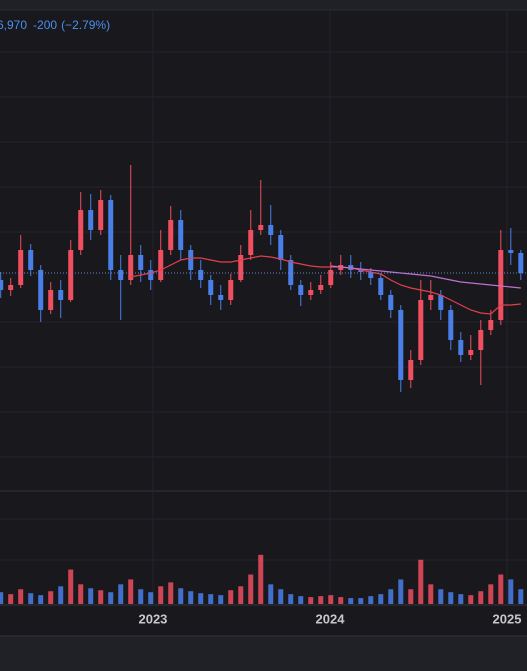 The width and height of the screenshot is (527, 671). Describe the element at coordinates (331, 618) in the screenshot. I see `x-tick-label: 2024` at that location.